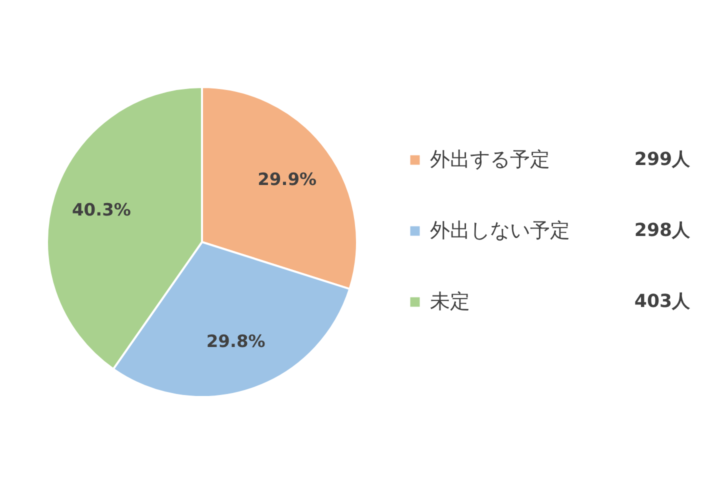 The image size is (711, 480). Describe the element at coordinates (450, 301) in the screenshot. I see `legend-label: 未定` at that location.